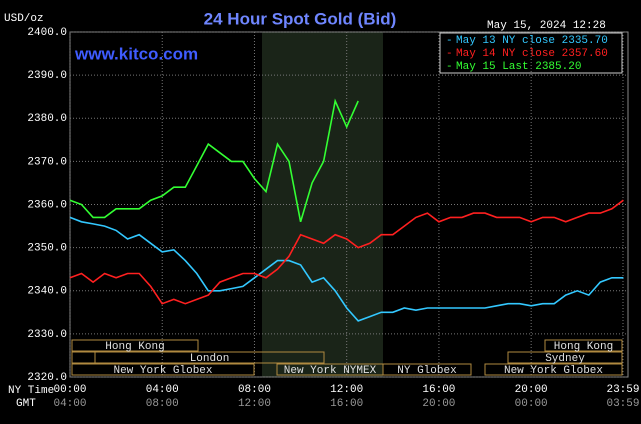 This screenshot has width=641, height=424. Describe the element at coordinates (532, 41) in the screenshot. I see `legend-entry: May 13 NY close 2335.70` at that location.